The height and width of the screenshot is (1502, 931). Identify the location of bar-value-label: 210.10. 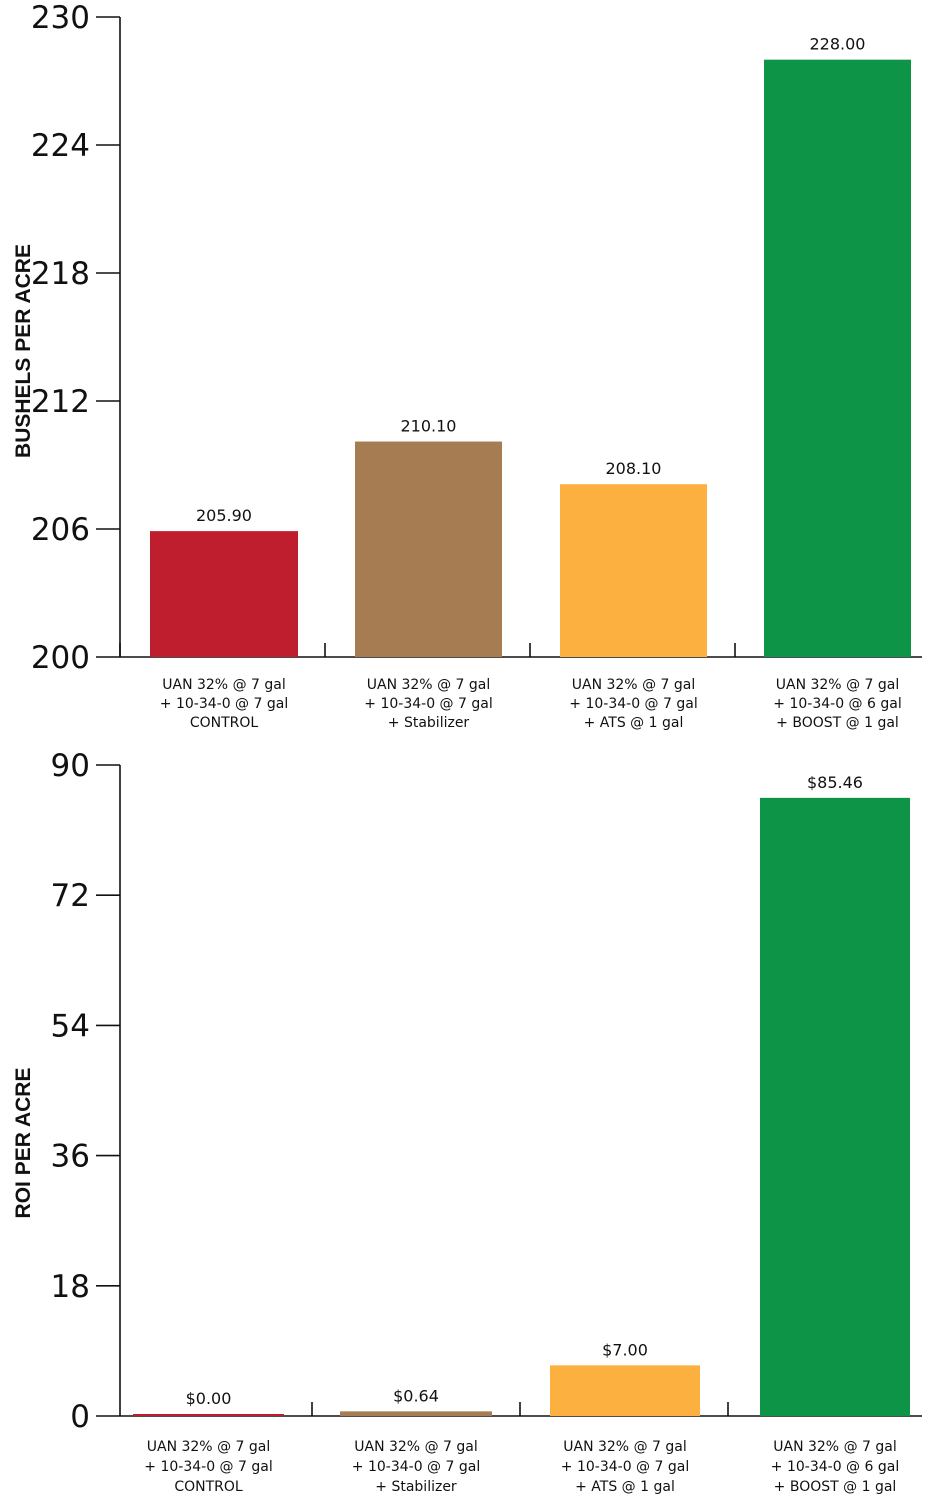
(429, 426).